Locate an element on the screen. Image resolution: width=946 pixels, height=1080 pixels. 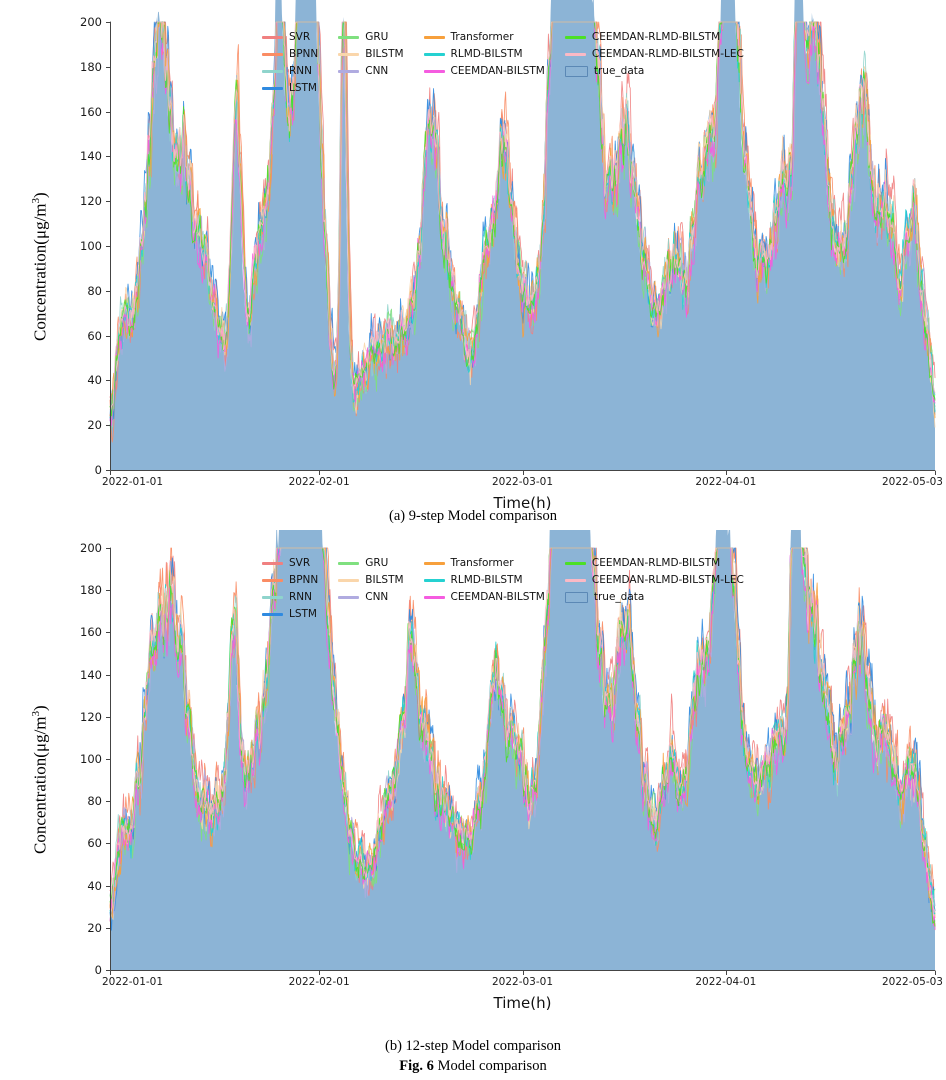
legend-label: CEEMDAN-RLMD-BILSTM is located at coordinates (656, 563).